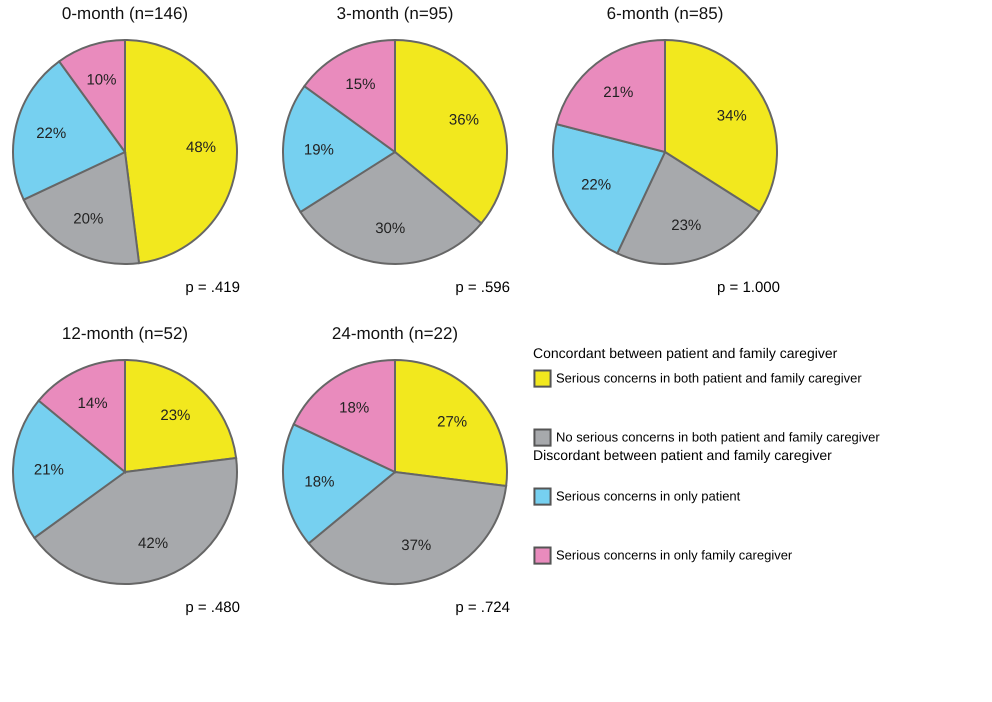  I want to click on text: p = .596, so click(482, 287).